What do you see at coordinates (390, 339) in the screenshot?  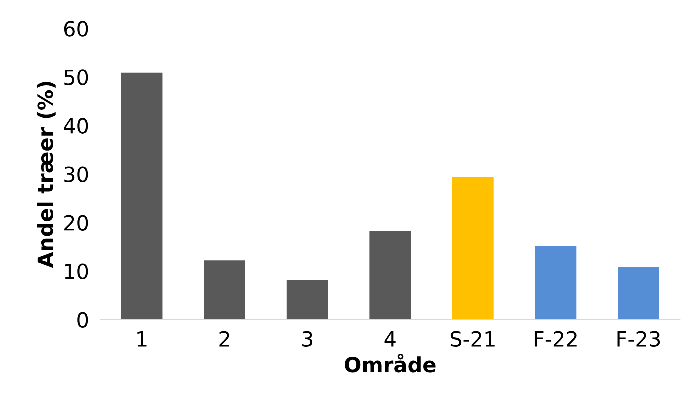 I see `x-tick-label: 4` at bounding box center [390, 339].